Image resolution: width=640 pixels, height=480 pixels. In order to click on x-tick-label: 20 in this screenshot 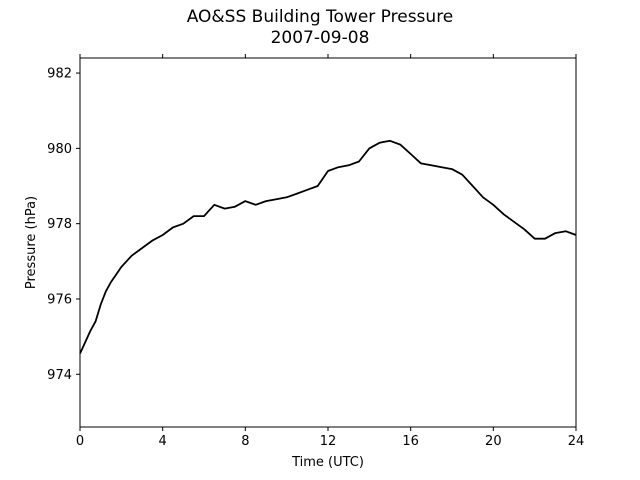, I will do `click(493, 441)`.